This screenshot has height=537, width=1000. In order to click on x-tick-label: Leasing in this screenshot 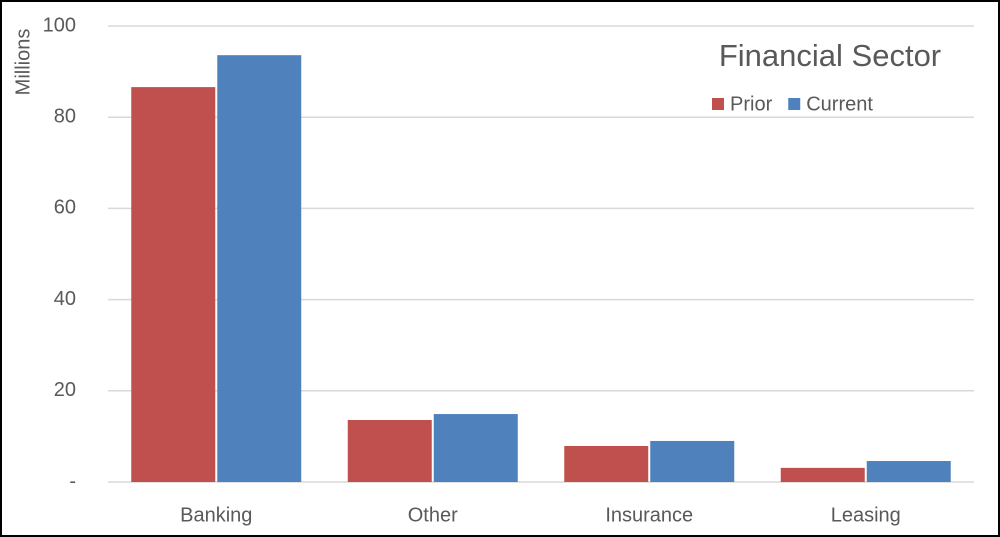, I will do `click(866, 515)`.